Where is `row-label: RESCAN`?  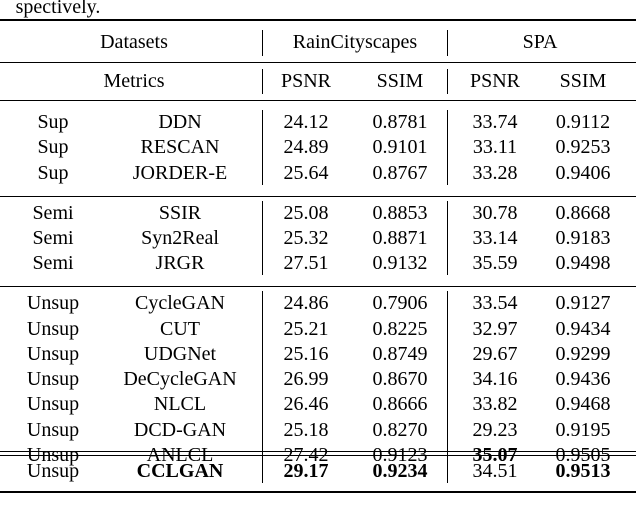
row-label: RESCAN is located at coordinates (180, 147).